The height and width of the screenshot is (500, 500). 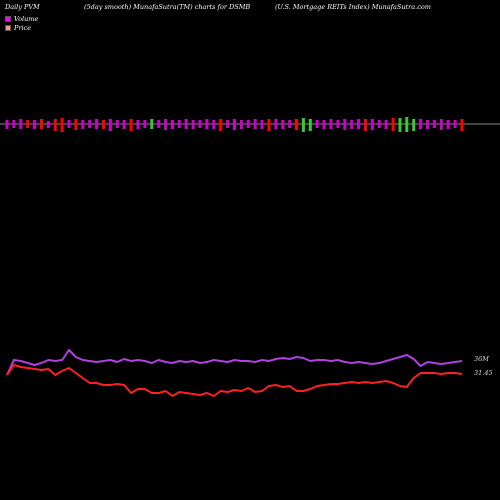 I want to click on chart-type-label: Daily PVM, so click(x=22, y=7).